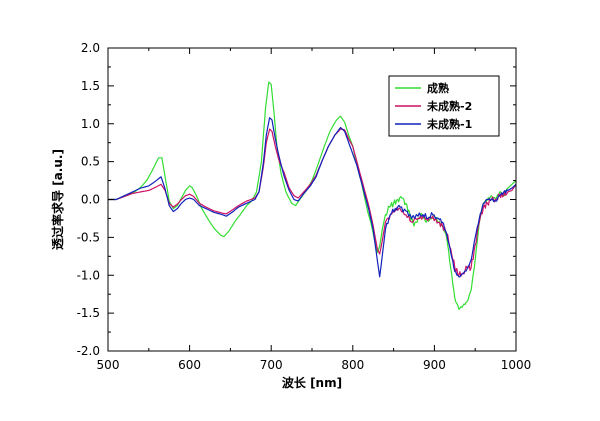 This screenshot has width=600, height=421. What do you see at coordinates (434, 365) in the screenshot?
I see `x-tick-label: 900` at bounding box center [434, 365].